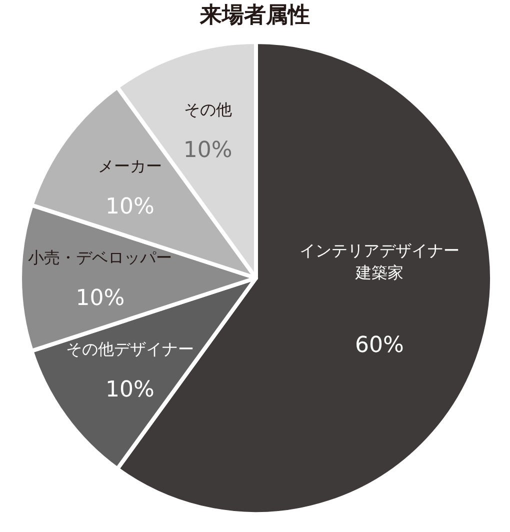  I want to click on slice-label: 小売・デベロッパー, so click(100, 258).